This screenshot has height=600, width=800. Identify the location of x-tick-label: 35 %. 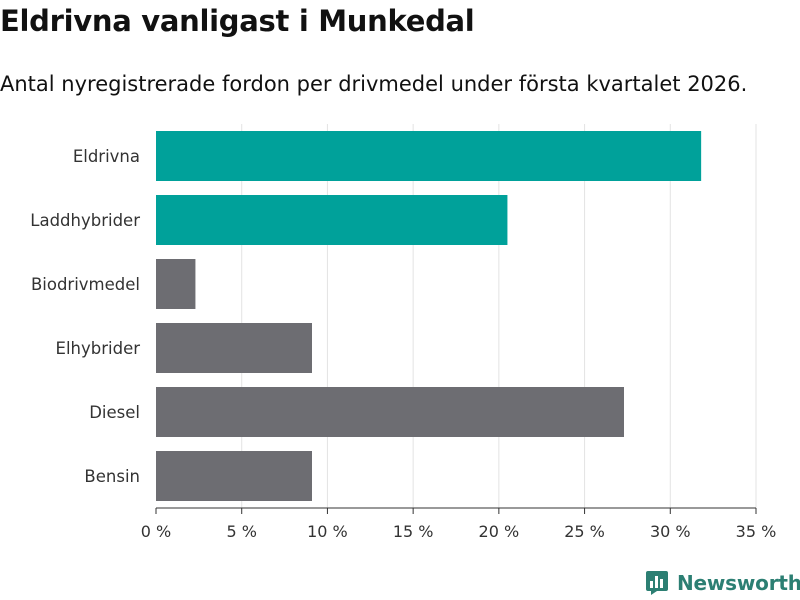
(756, 531).